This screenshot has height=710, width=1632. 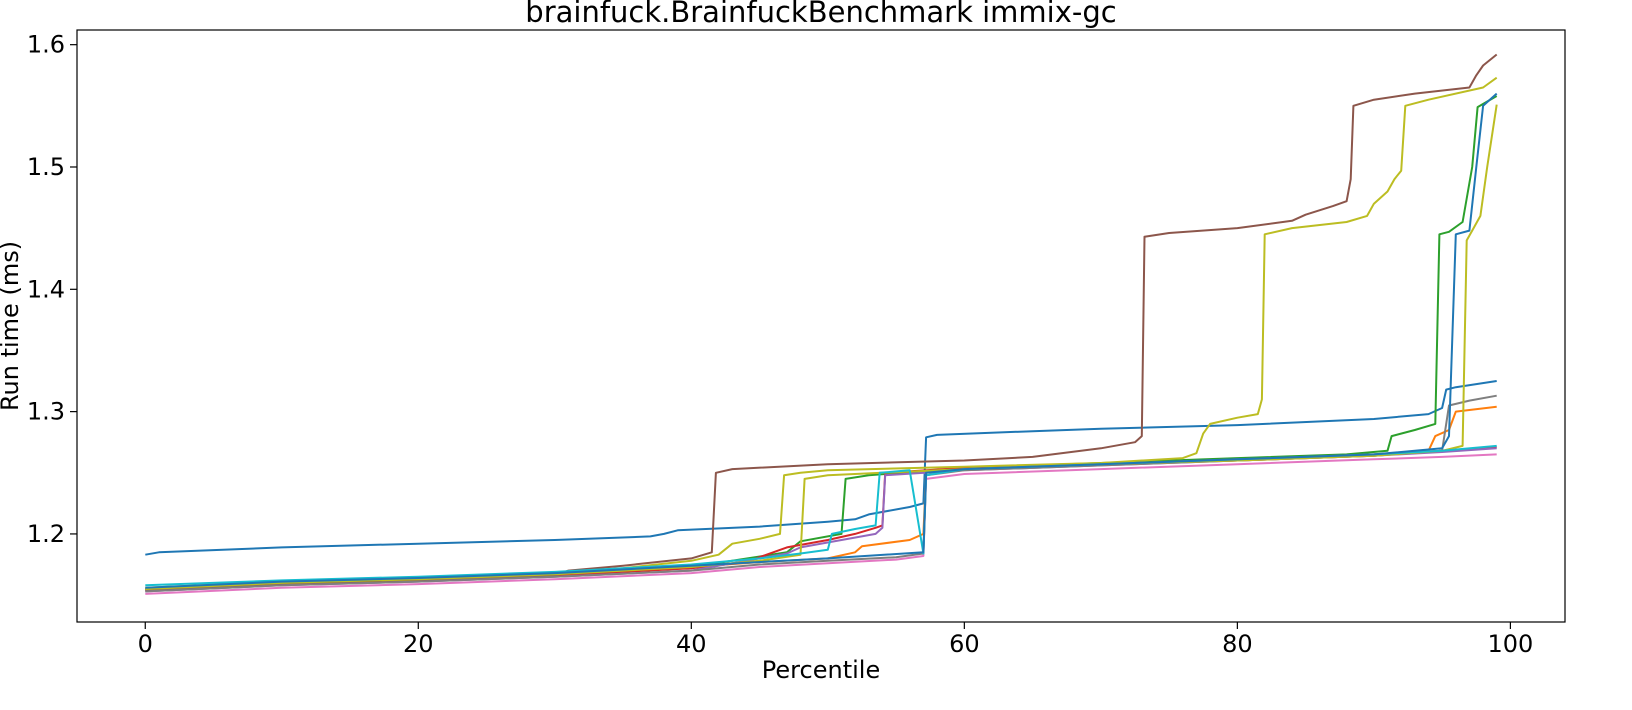 I want to click on y-tick-label: 1.5, so click(x=46, y=167).